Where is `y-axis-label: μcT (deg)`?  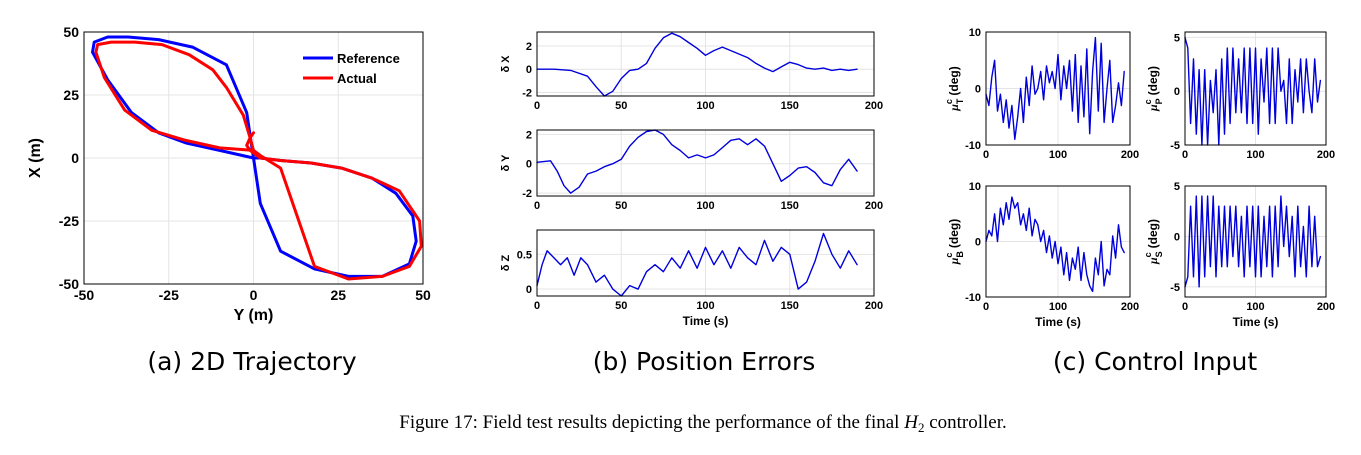 y-axis-label: μcT (deg) is located at coordinates (954, 89).